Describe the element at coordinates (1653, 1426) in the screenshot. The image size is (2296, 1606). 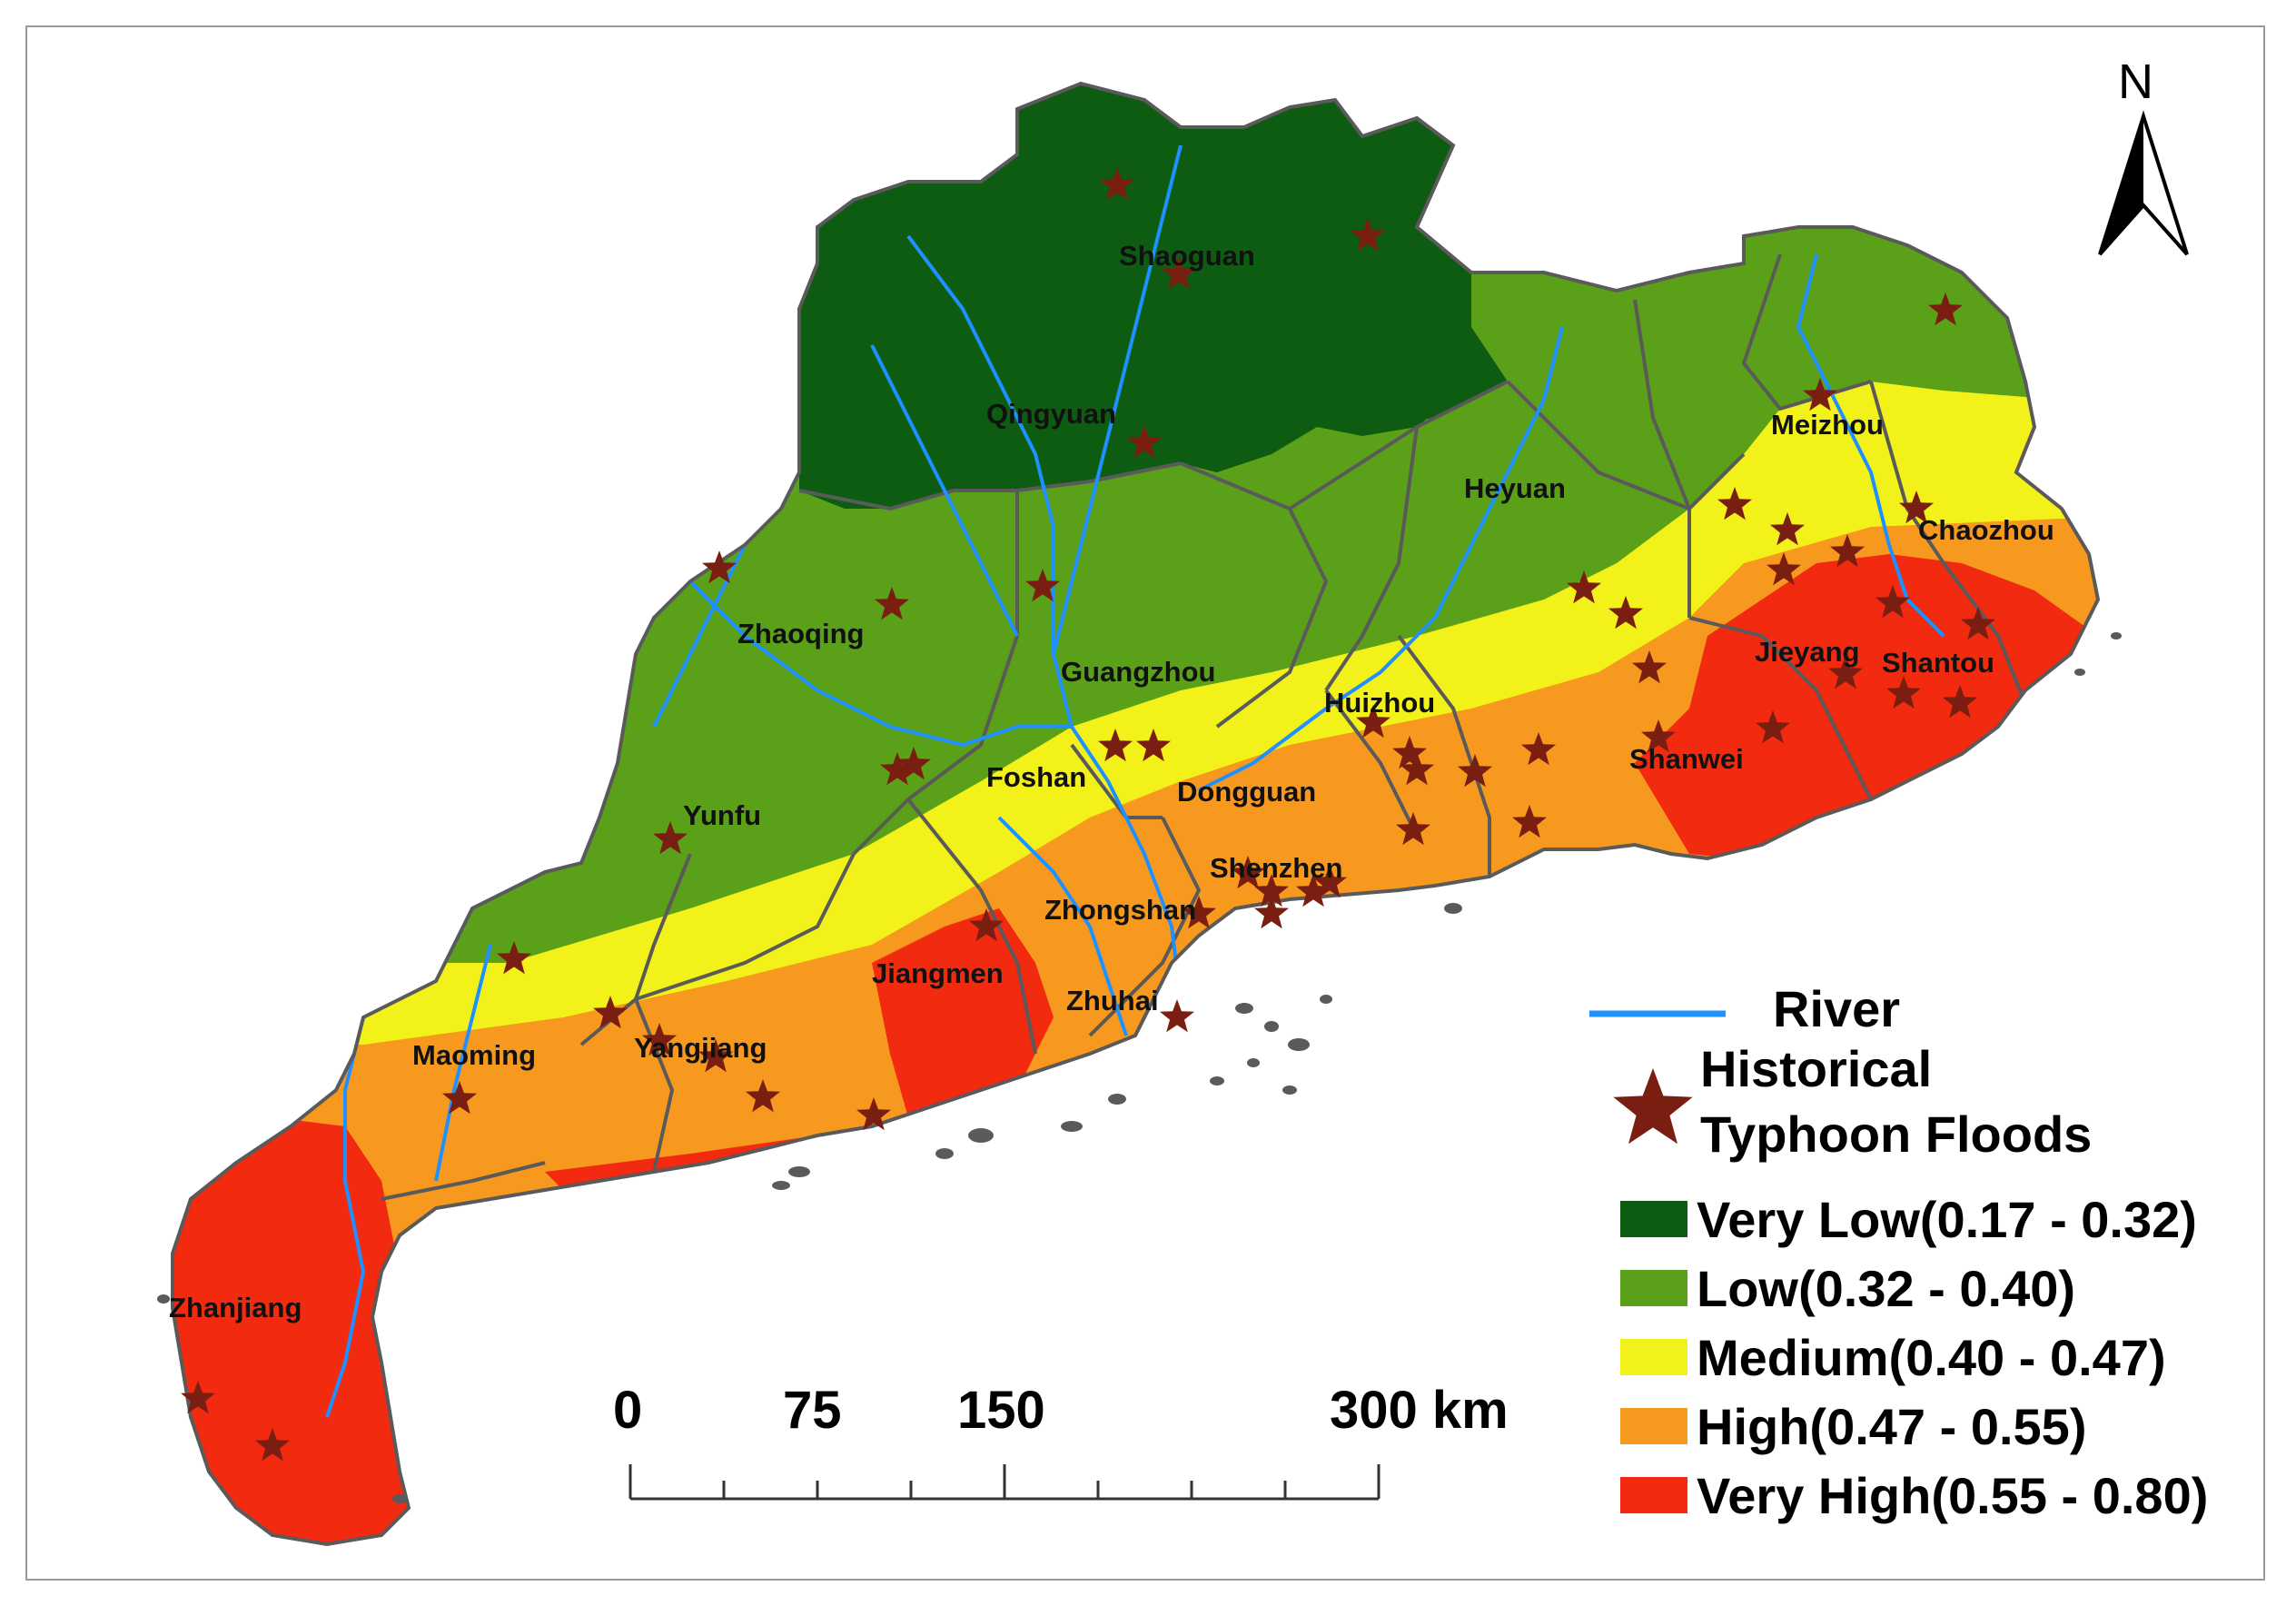
I see `legend-swatch-high` at that location.